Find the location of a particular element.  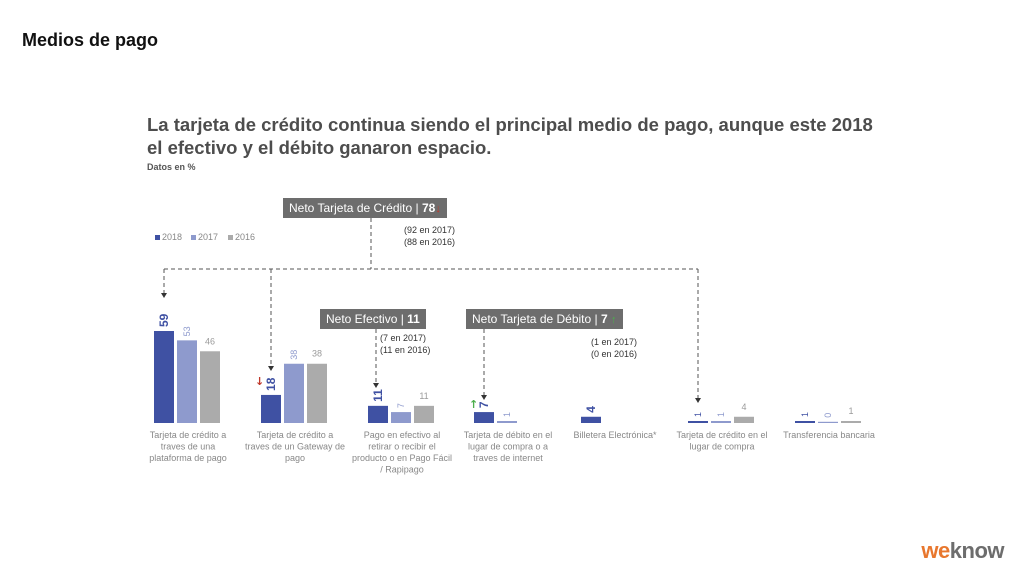

net-debit-label: Neto Tarjeta de Débito | is located at coordinates (536, 319).